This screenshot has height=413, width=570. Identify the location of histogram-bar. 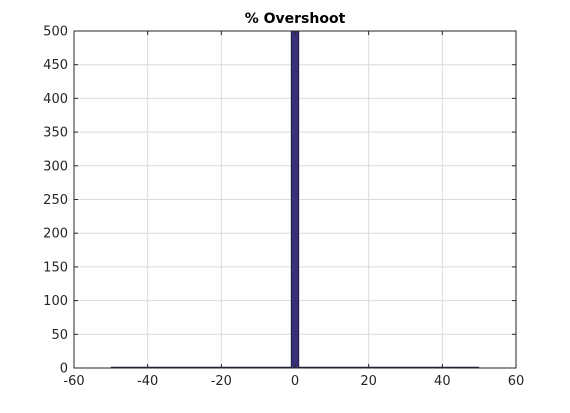
(295, 199).